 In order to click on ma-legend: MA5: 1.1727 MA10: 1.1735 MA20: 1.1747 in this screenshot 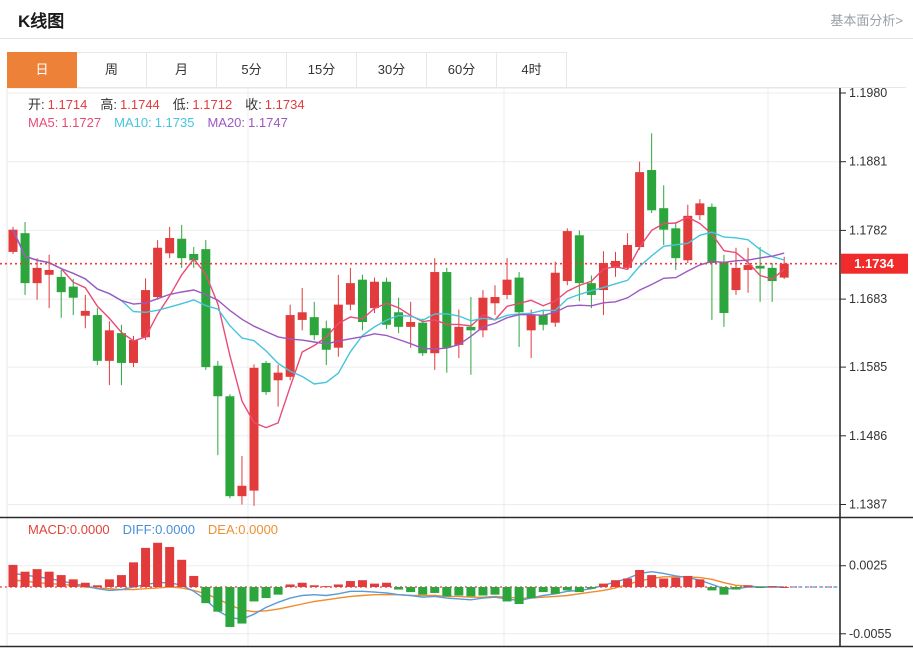, I will do `click(158, 122)`.